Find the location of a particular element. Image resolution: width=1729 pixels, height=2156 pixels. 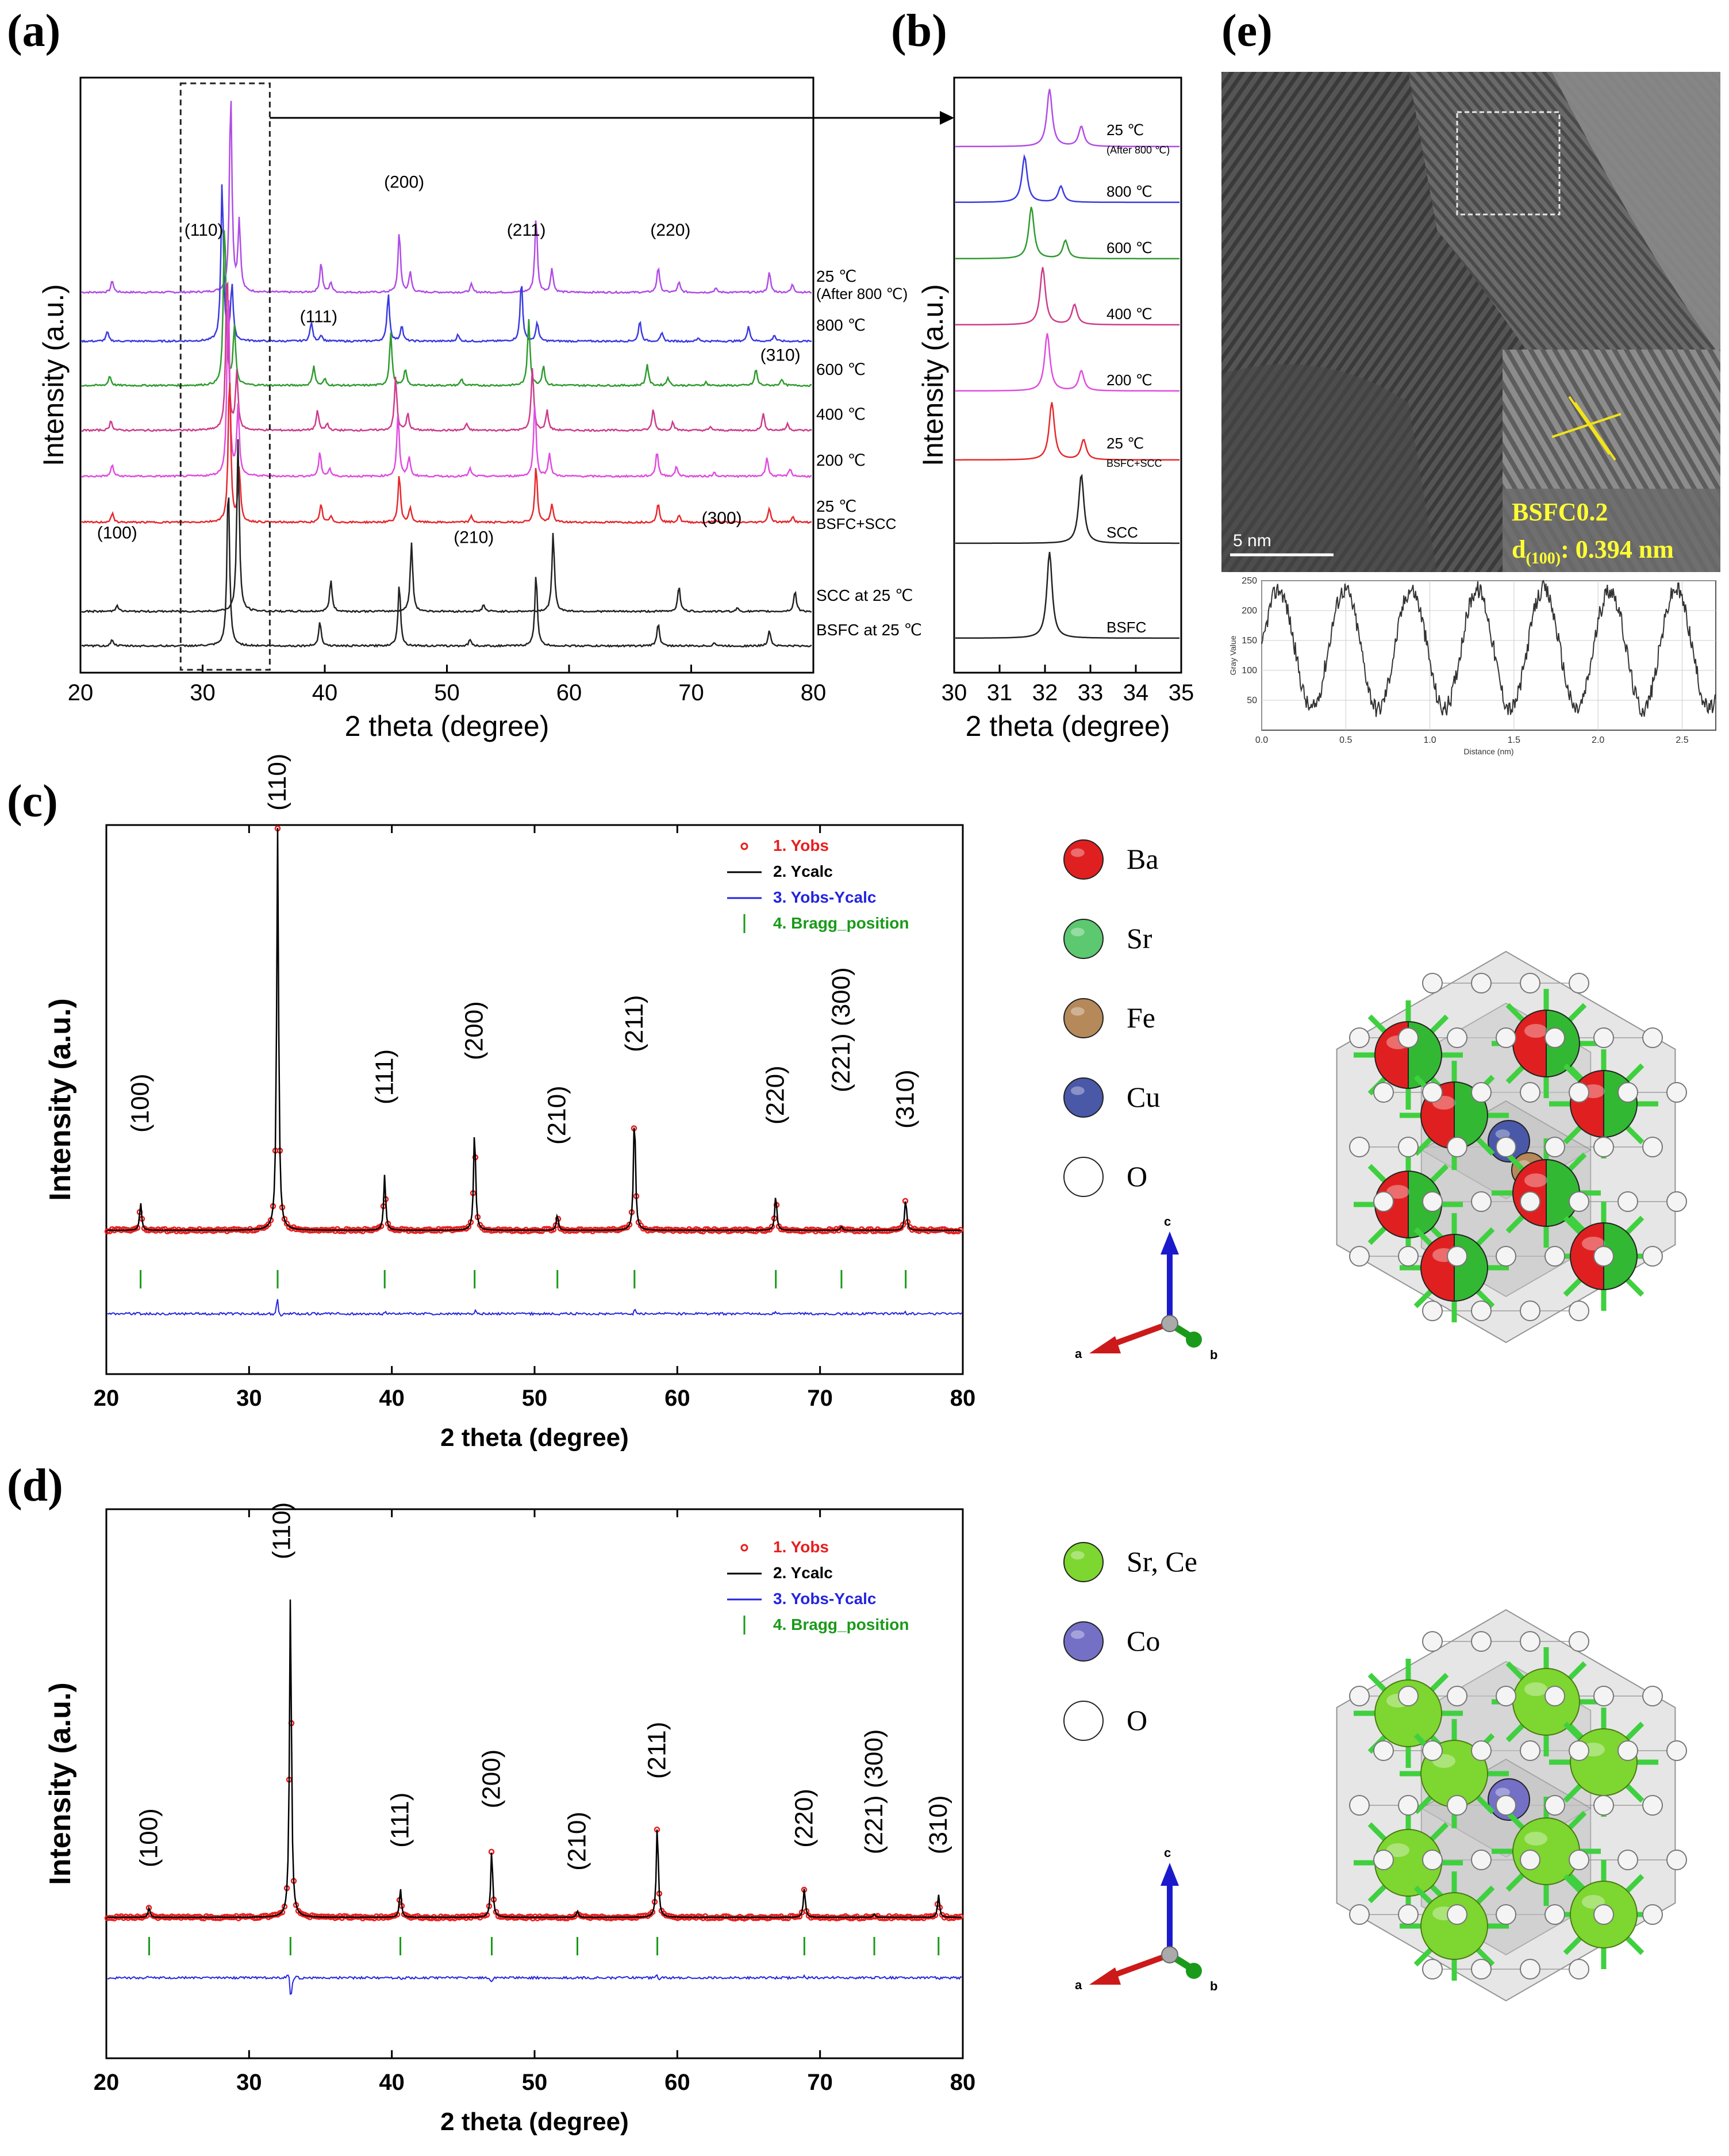

x-tick-label: 1.0 is located at coordinates (1429, 740).